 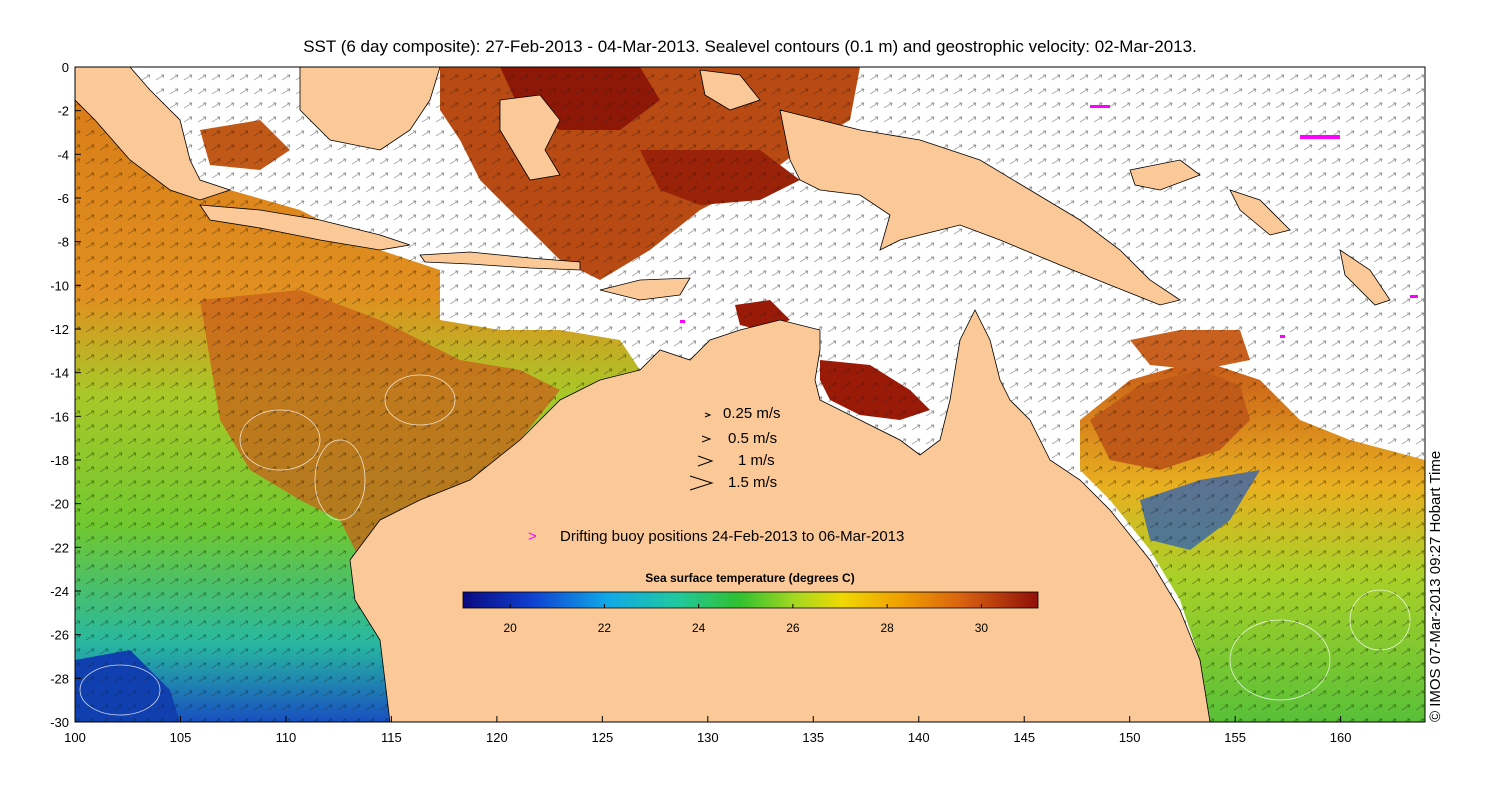 What do you see at coordinates (370, 109) in the screenshot?
I see `borneo-land` at bounding box center [370, 109].